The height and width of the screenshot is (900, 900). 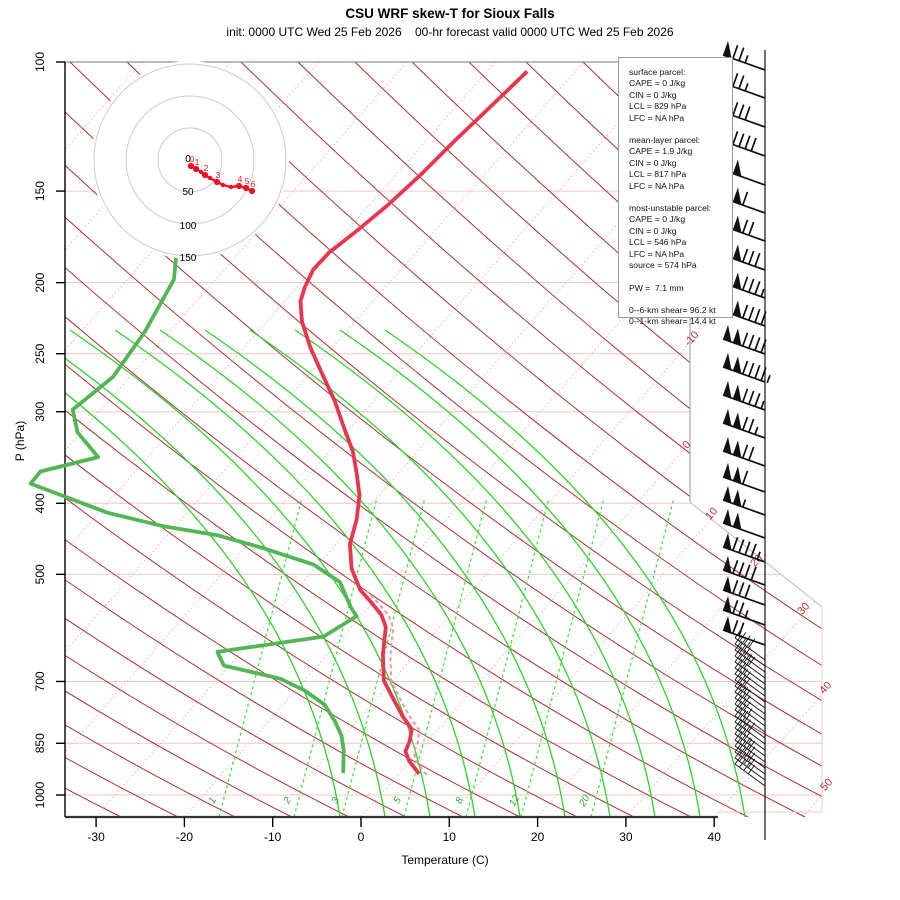 What do you see at coordinates (672, 309) in the screenshot?
I see `legend-section-title: 0--6-km shear= 96.2 kt` at bounding box center [672, 309].